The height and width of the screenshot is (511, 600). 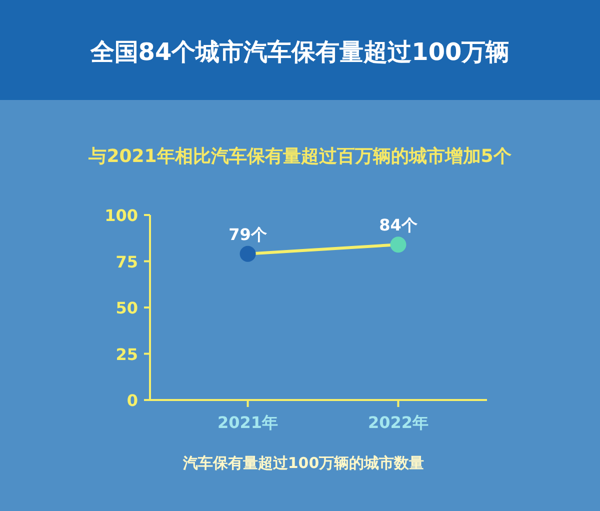 What do you see at coordinates (300, 156) in the screenshot?
I see `subtitle: 与2021年相比汽车保有量超过百万辆的城市增加5个` at bounding box center [300, 156].